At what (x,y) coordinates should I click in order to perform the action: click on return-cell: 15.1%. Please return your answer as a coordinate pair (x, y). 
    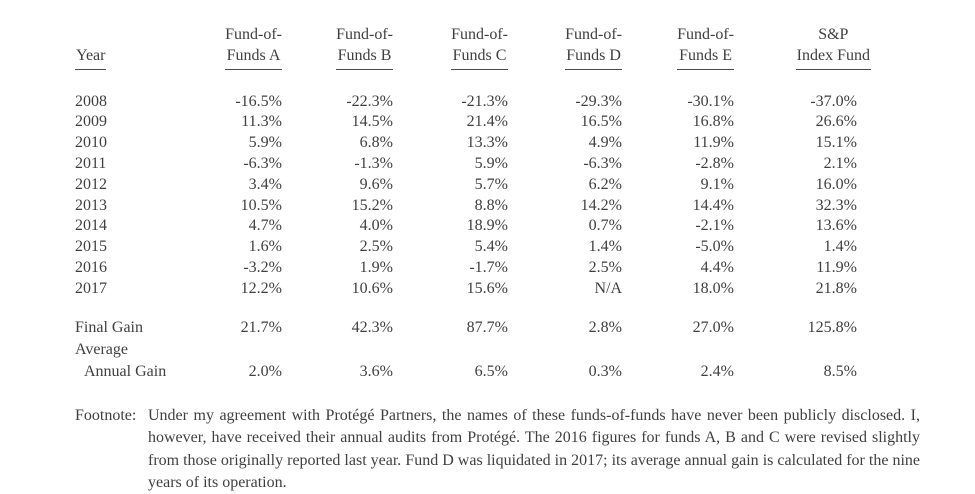
    Looking at the image, I should click on (836, 143).